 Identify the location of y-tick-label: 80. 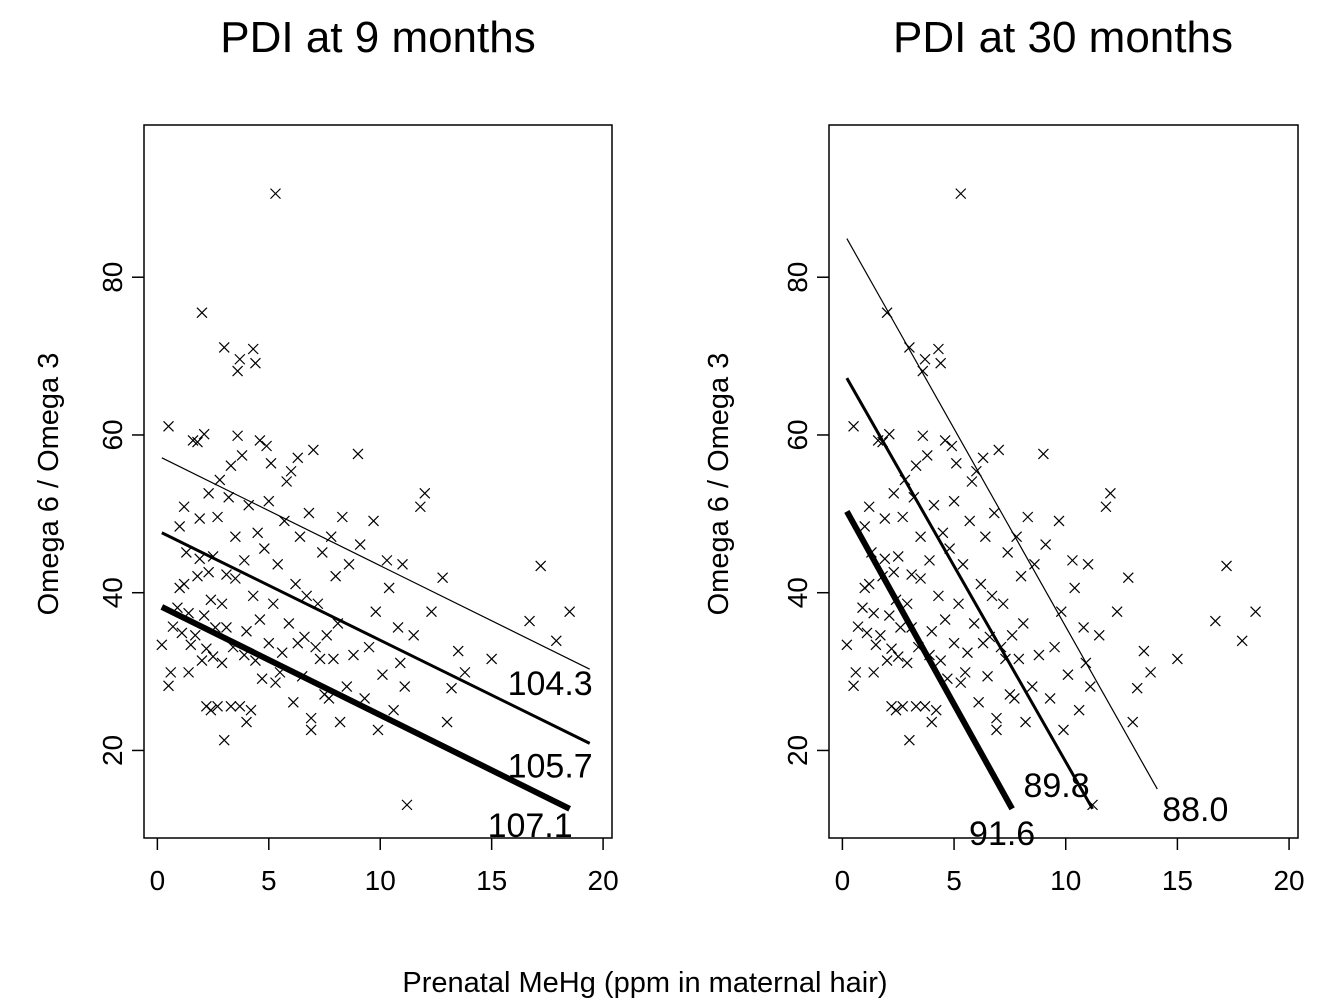
(112, 277).